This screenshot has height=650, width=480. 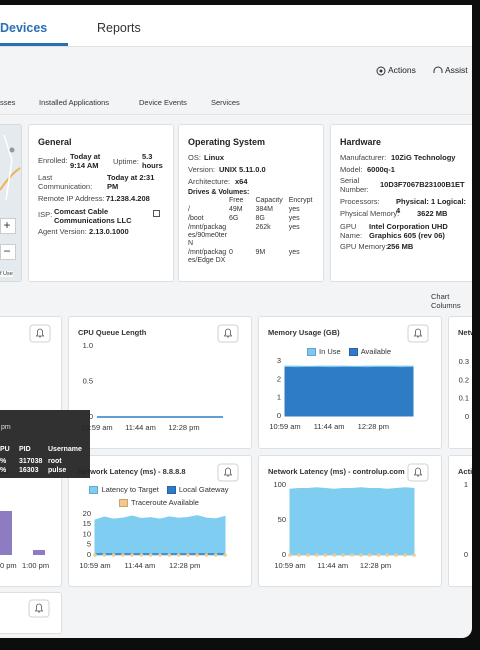 I want to click on card-title: Hardware, so click(x=361, y=142).